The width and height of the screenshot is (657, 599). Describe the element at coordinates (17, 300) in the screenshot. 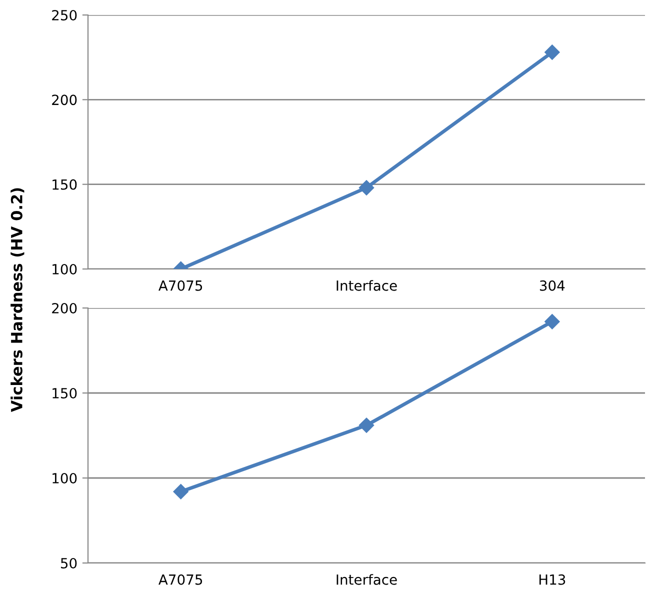

I see `y-axis-title: Vickers Hardness (HV 0.2)` at that location.